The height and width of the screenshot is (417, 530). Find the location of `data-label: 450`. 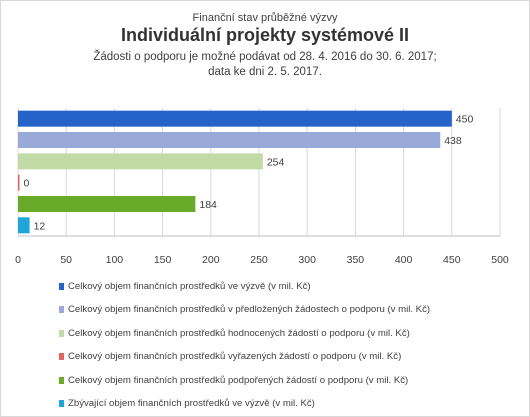

data-label: 450 is located at coordinates (465, 120).